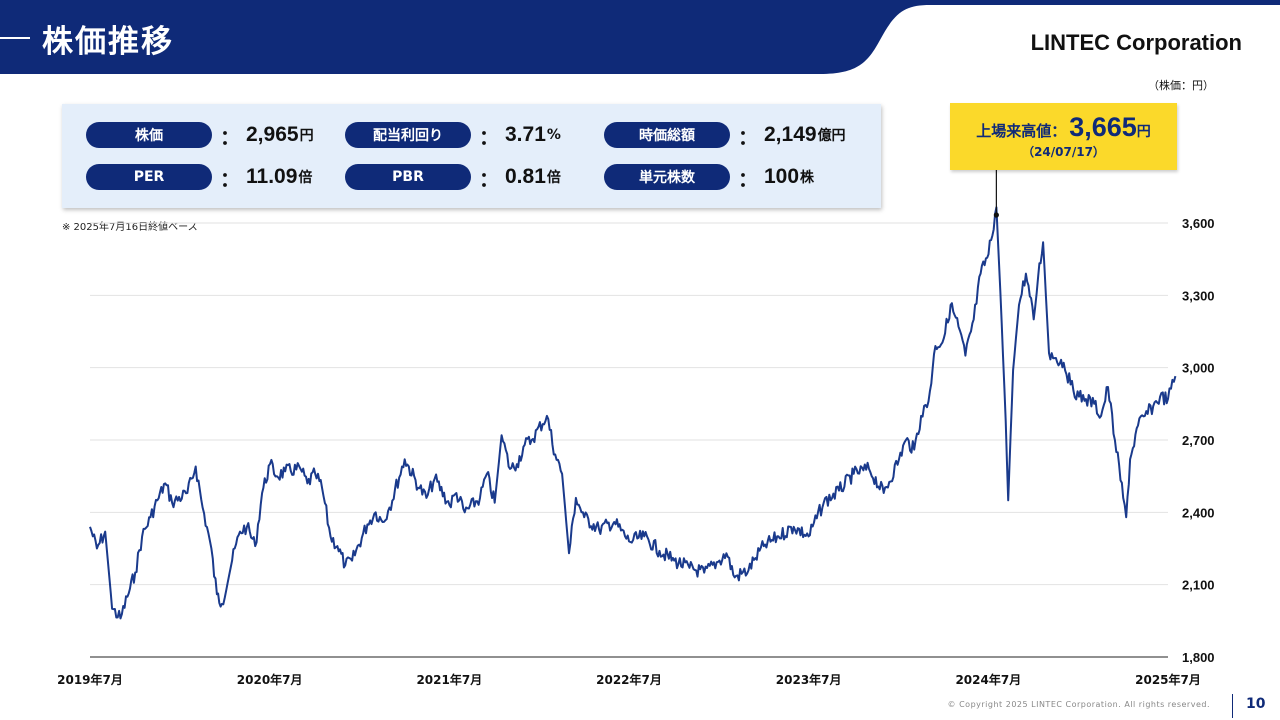 The image size is (1280, 720). Describe the element at coordinates (1198, 295) in the screenshot. I see `y-tick-label: 3,300` at that location.